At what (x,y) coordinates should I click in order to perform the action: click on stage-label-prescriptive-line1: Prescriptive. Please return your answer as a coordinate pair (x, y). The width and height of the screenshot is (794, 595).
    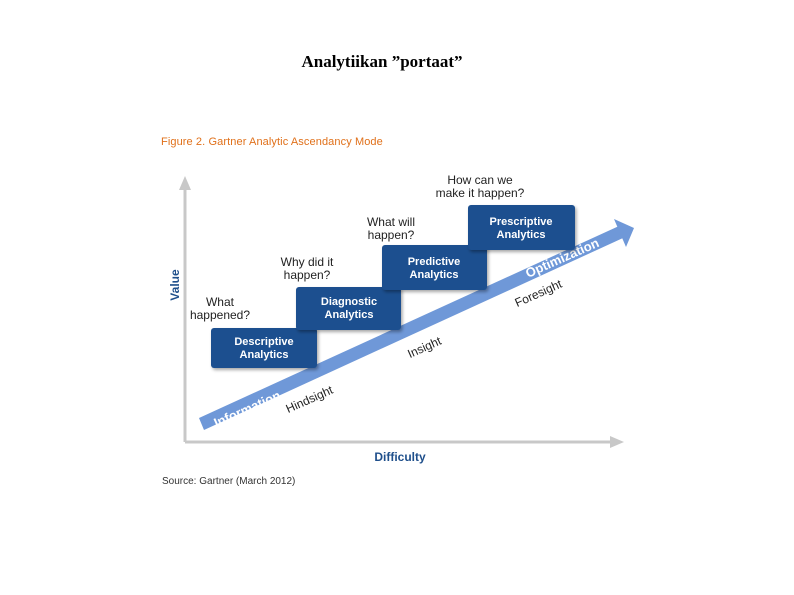
    Looking at the image, I should click on (521, 222).